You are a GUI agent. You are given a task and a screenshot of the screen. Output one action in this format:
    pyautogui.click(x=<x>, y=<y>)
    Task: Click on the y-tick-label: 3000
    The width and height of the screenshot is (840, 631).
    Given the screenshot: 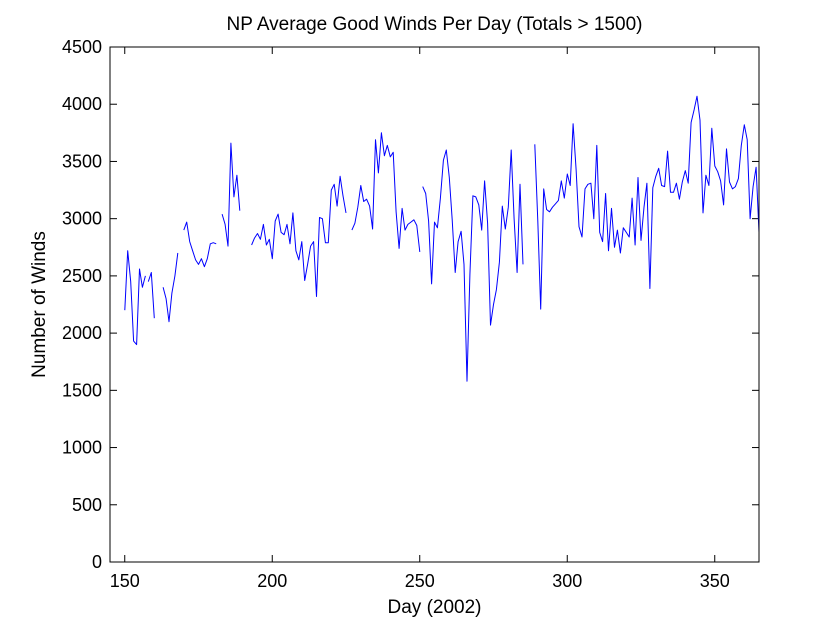 What is the action you would take?
    pyautogui.click(x=82, y=219)
    